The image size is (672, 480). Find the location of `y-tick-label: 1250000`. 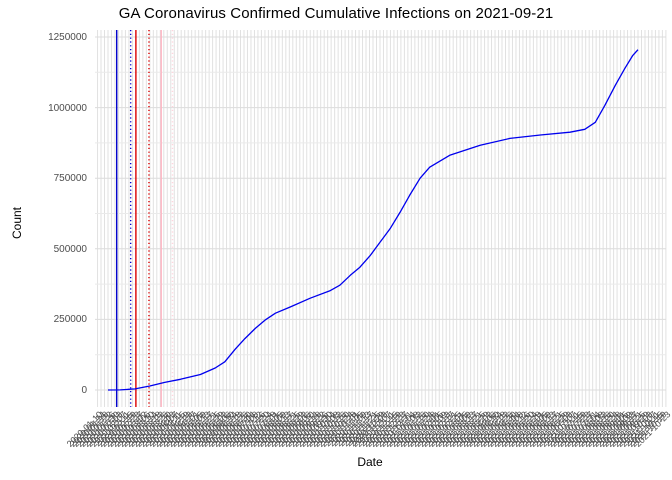

y-tick-label: 1250000 is located at coordinates (67, 37).